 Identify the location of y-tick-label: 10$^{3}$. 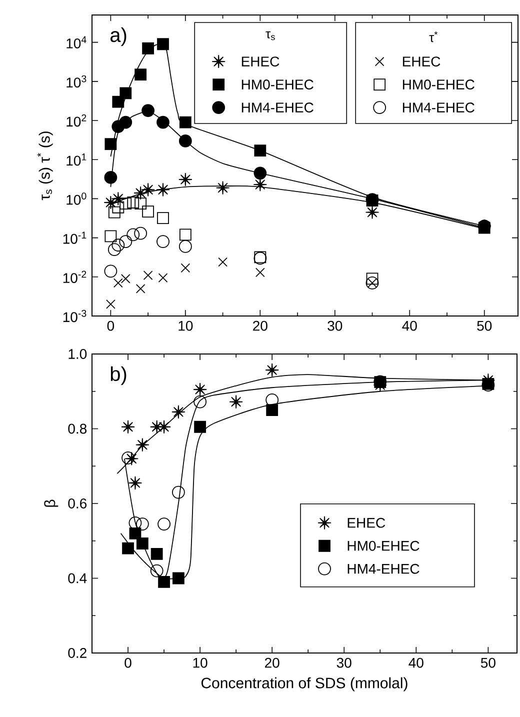
(76, 81).